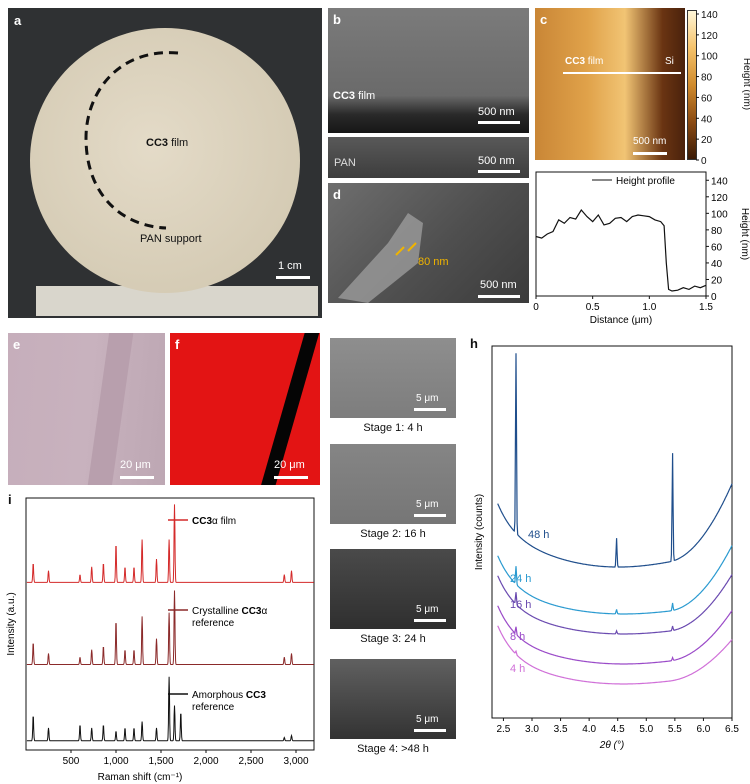 This screenshot has width=750, height=784. What do you see at coordinates (86, 409) in the screenshot?
I see `panel-e-optical: e 20 μm` at bounding box center [86, 409].